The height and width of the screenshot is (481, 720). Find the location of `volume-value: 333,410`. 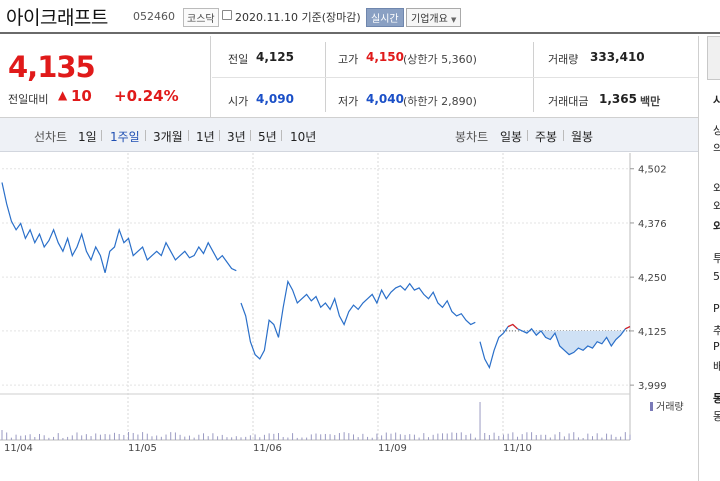

volume-value: 333,410 is located at coordinates (617, 57).